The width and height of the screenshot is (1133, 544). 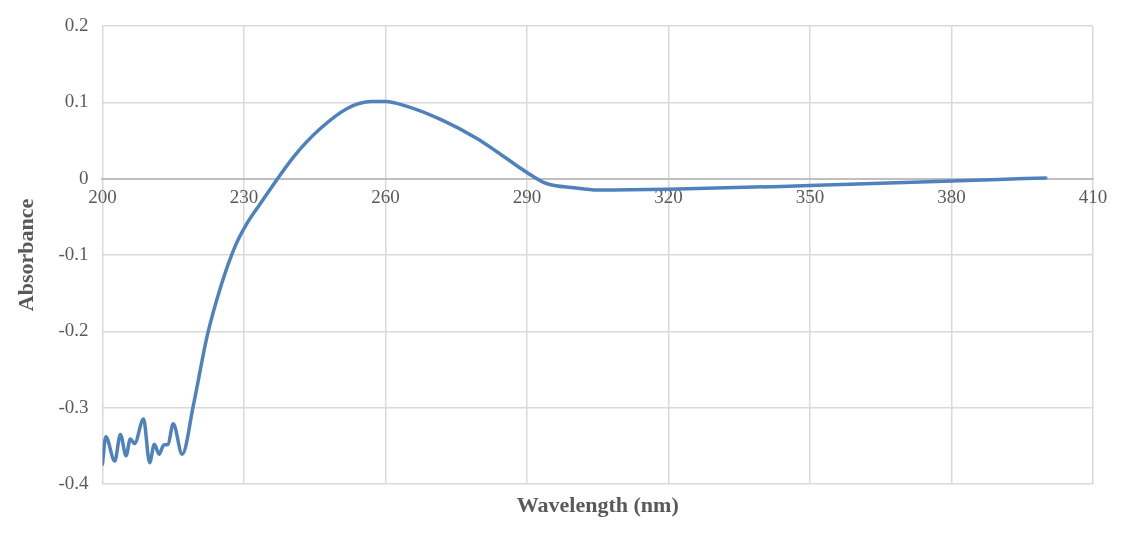 I want to click on x-tick-label: 410, so click(x=1093, y=197).